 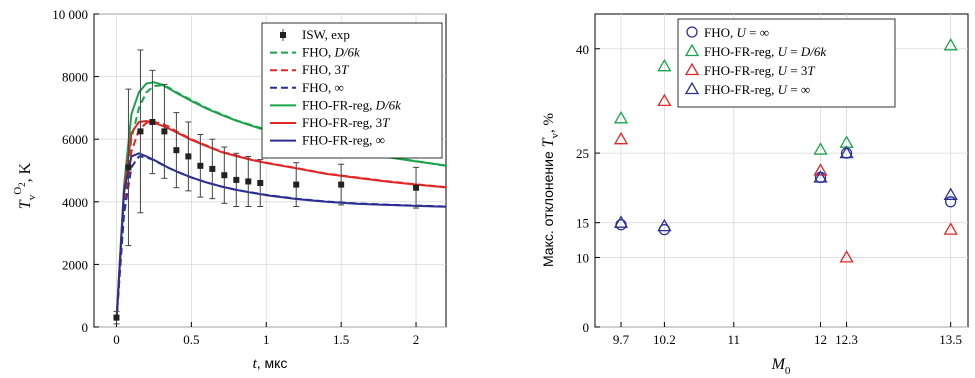 I want to click on y-tick-label: 10, so click(x=582, y=257).